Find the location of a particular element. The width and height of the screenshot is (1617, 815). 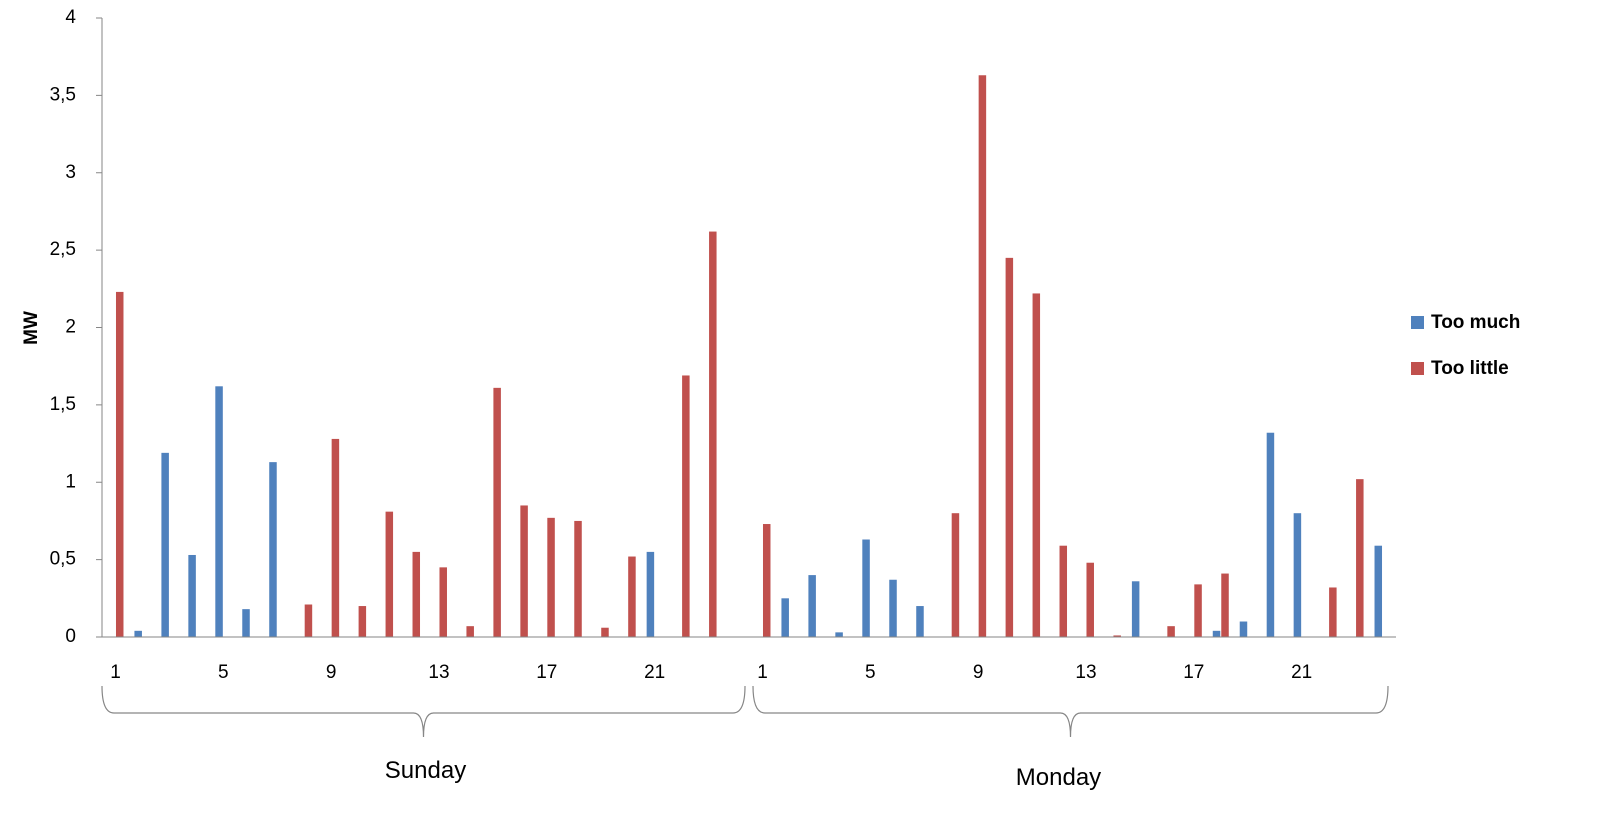

legend: Too much Too little is located at coordinates (1465, 345).